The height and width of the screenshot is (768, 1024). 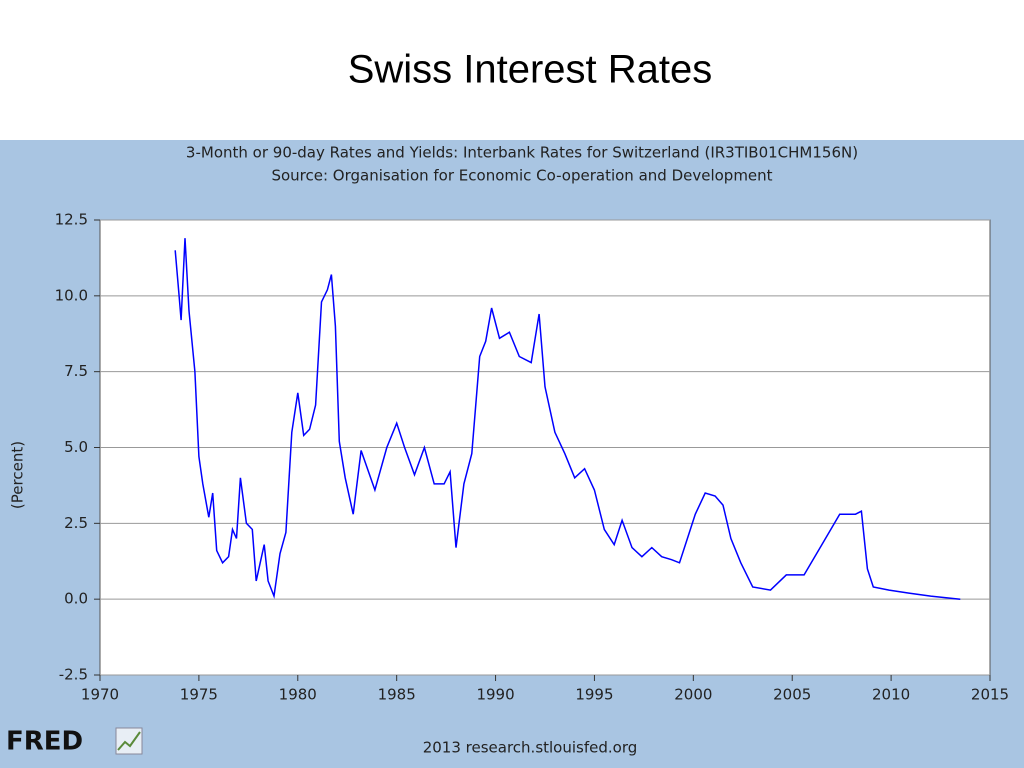 What do you see at coordinates (792, 695) in the screenshot?
I see `x-tick-label: 2005` at bounding box center [792, 695].